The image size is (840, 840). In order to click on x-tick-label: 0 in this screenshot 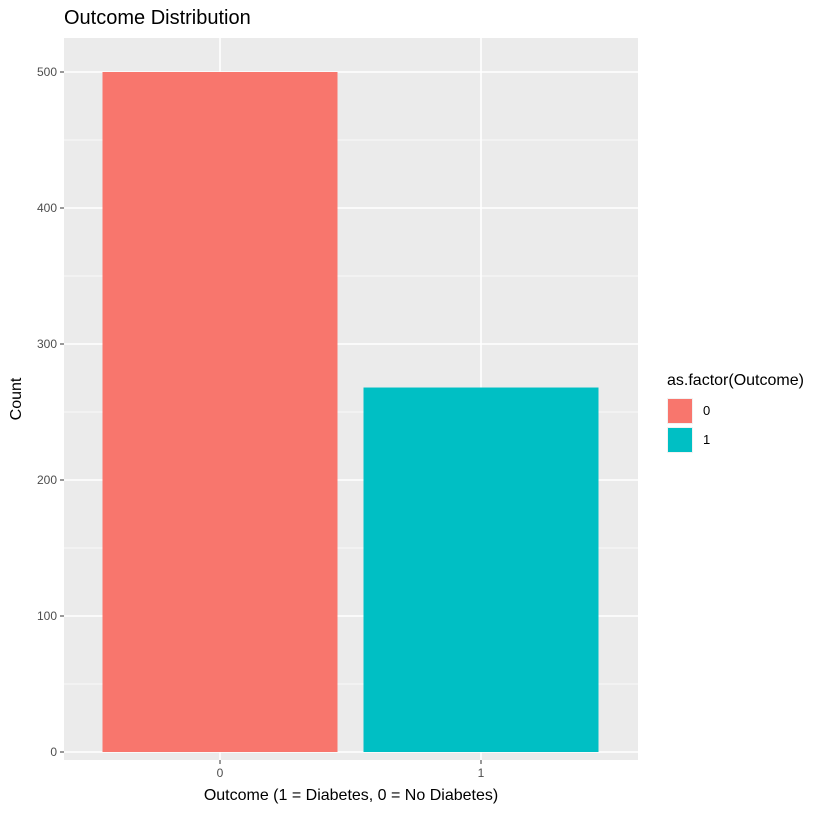, I will do `click(220, 773)`.